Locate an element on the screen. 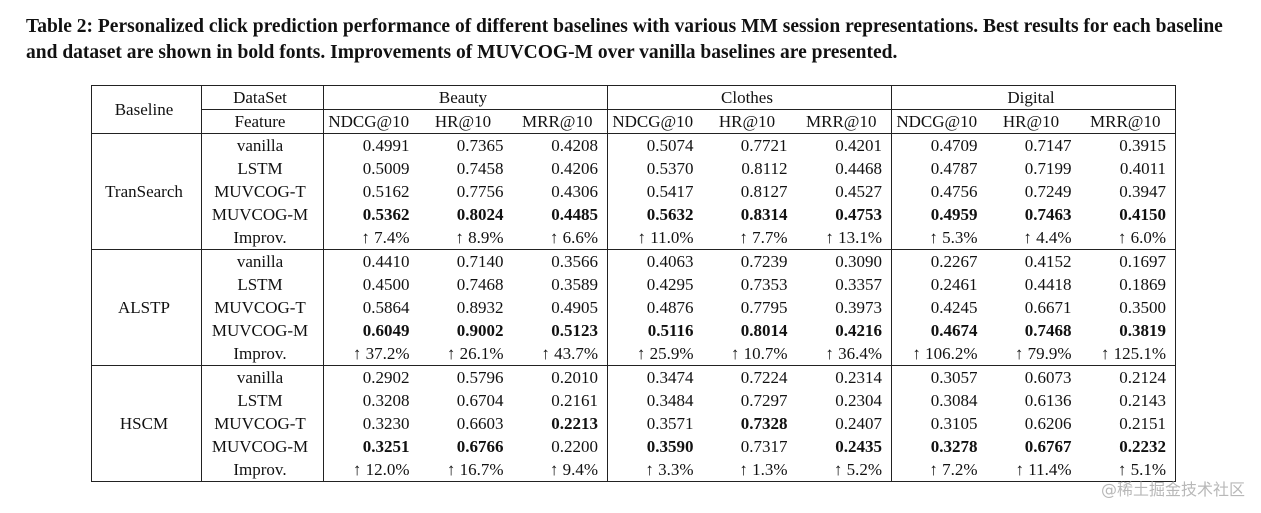 The width and height of the screenshot is (1261, 513). result-cell: 0.6206 is located at coordinates (1048, 423).